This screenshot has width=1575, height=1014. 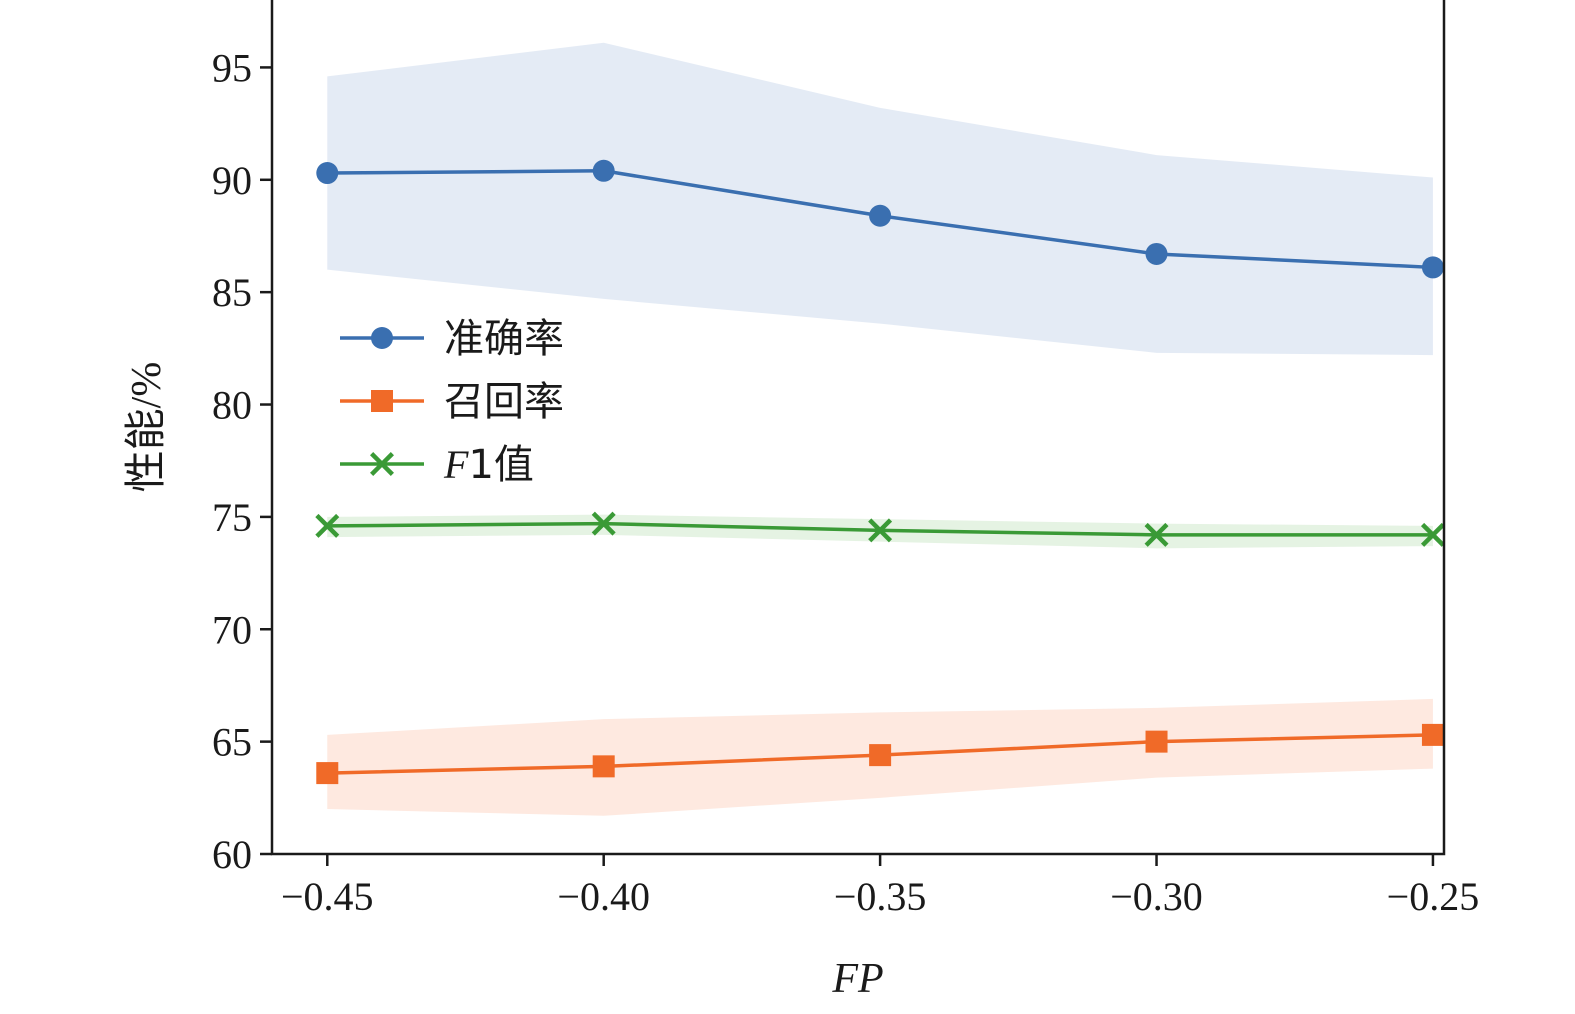 I want to click on y-axis-label: 性能/%, so click(x=147, y=427).